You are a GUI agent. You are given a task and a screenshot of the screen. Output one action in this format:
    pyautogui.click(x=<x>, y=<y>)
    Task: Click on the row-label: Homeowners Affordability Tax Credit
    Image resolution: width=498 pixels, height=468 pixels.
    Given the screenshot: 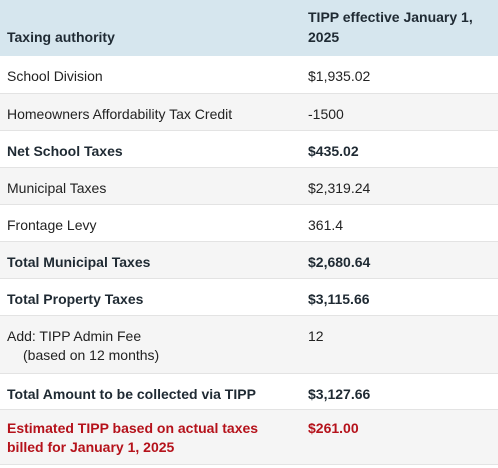 What is the action you would take?
    pyautogui.click(x=150, y=112)
    